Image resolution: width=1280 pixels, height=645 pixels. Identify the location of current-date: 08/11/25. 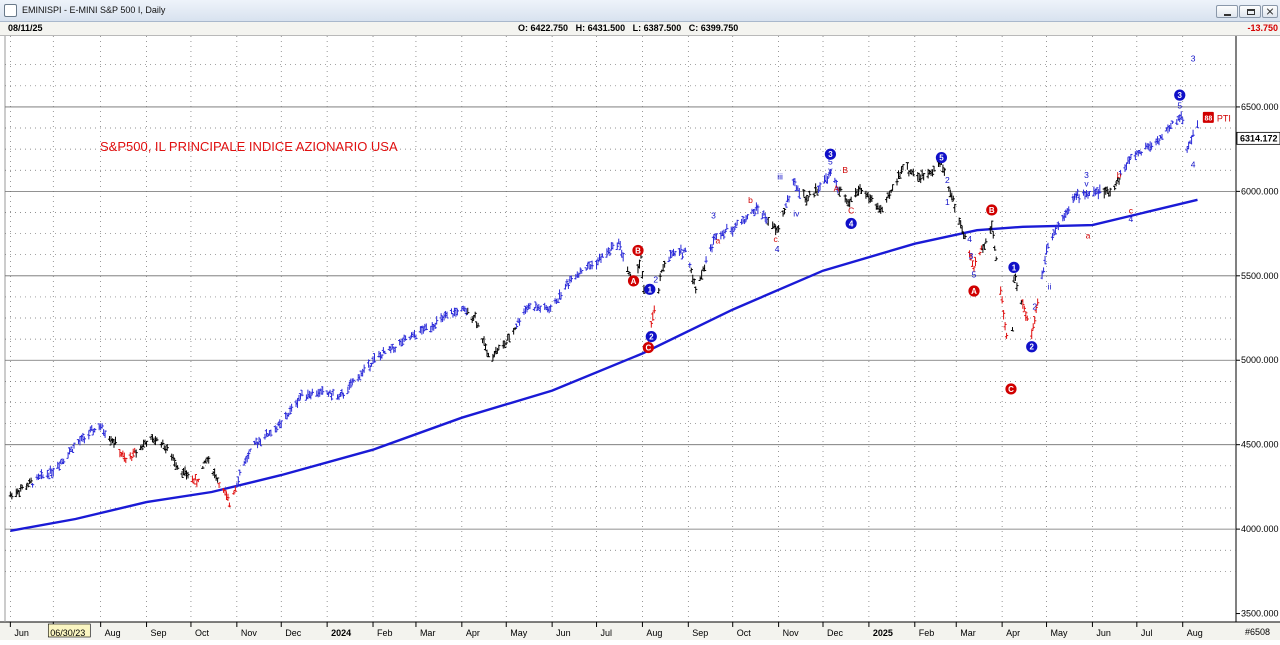
(25, 28).